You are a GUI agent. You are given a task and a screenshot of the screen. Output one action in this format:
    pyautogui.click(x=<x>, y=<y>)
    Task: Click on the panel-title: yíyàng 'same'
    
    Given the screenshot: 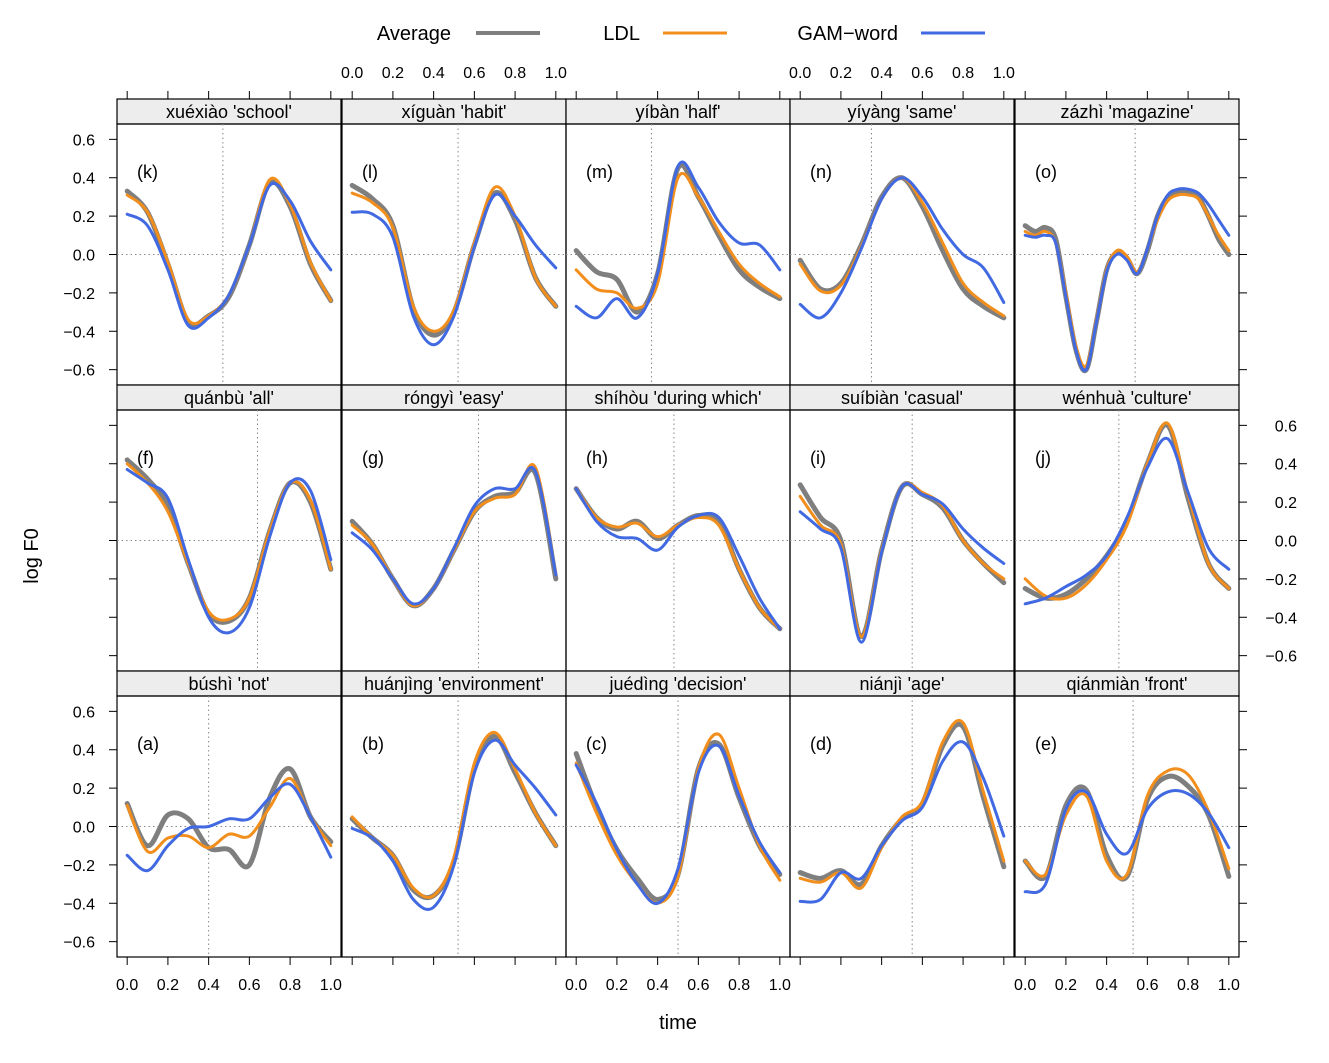 What is the action you would take?
    pyautogui.click(x=902, y=112)
    